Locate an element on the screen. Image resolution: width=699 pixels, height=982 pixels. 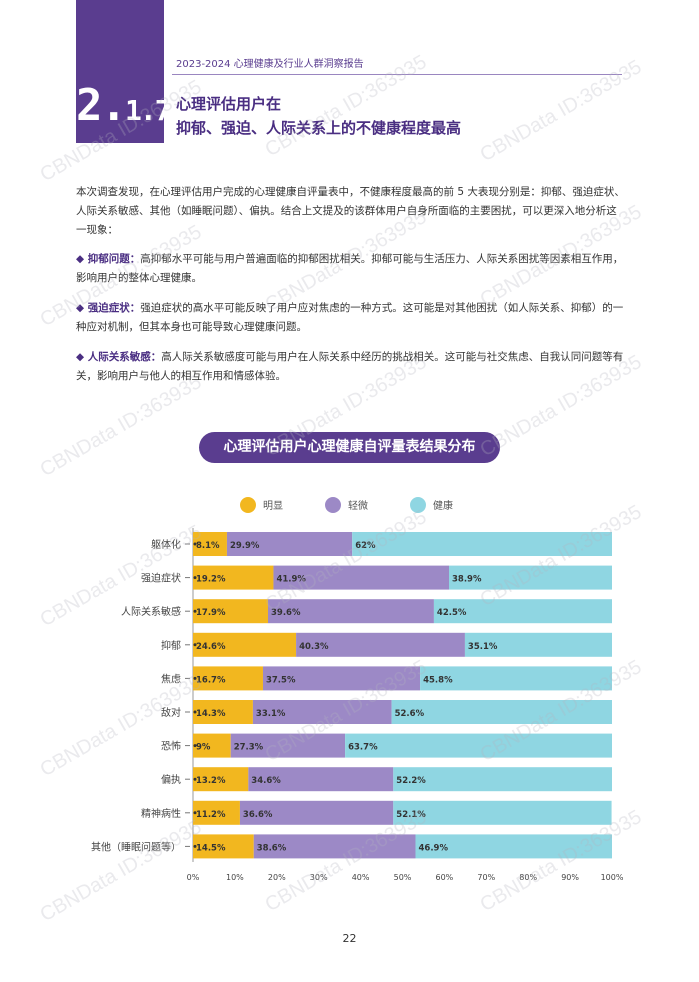
x-tick-label: 30% is located at coordinates (319, 877).